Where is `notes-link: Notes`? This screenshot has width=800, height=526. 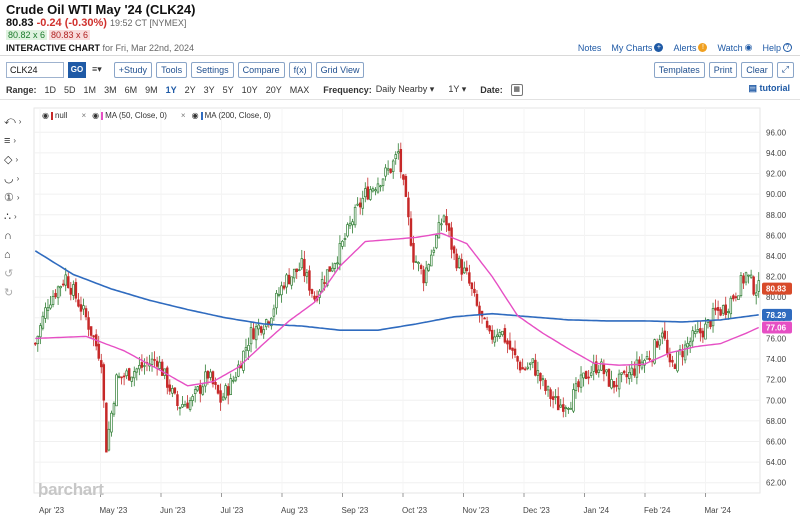 notes-link: Notes is located at coordinates (590, 48).